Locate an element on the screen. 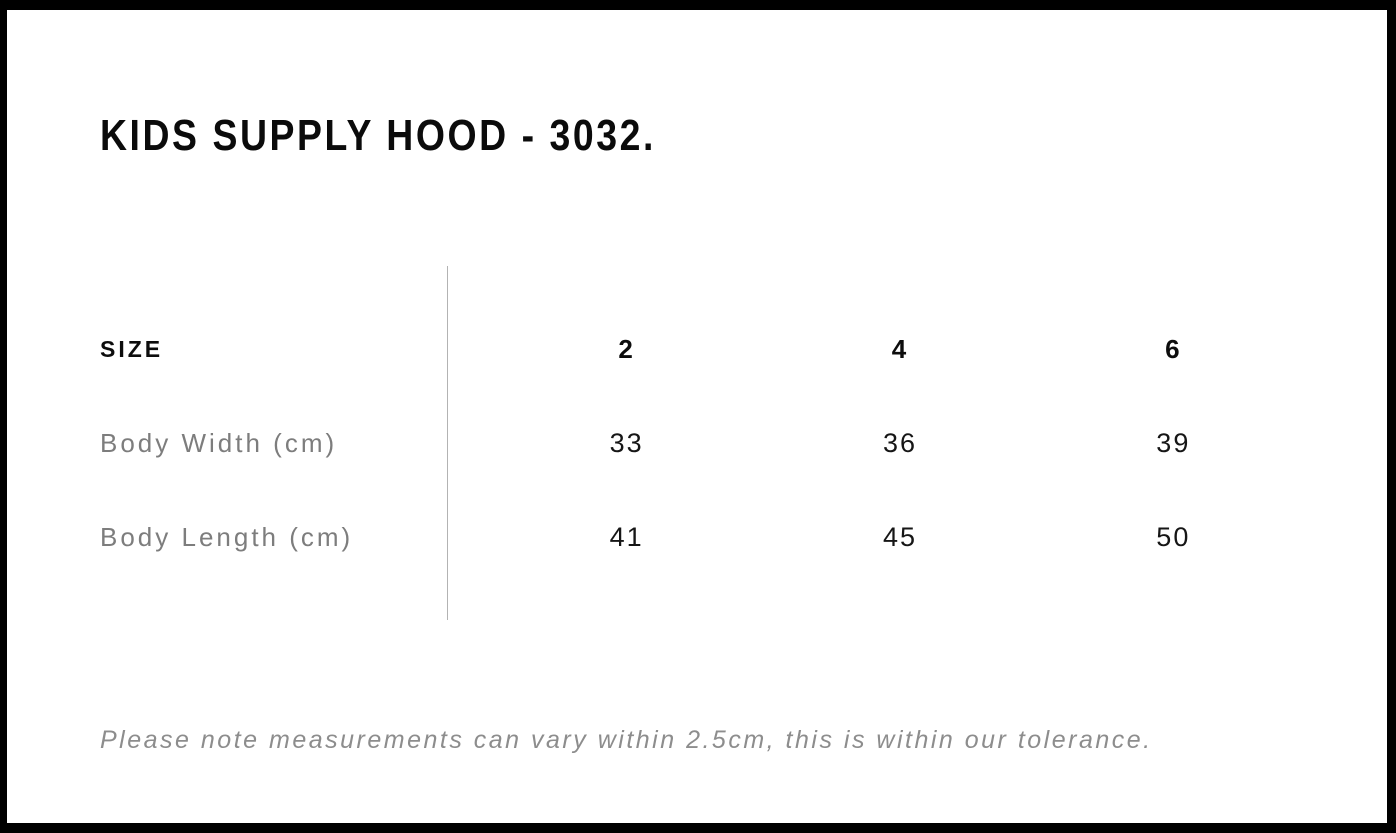 The height and width of the screenshot is (833, 1396). table-row-body-width: Body Width (cm) 33 36 39 is located at coordinates (705, 443).